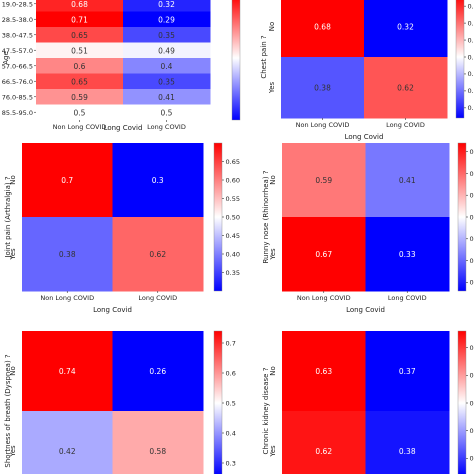  I want to click on cell-value-label: 0.74, so click(67, 371).